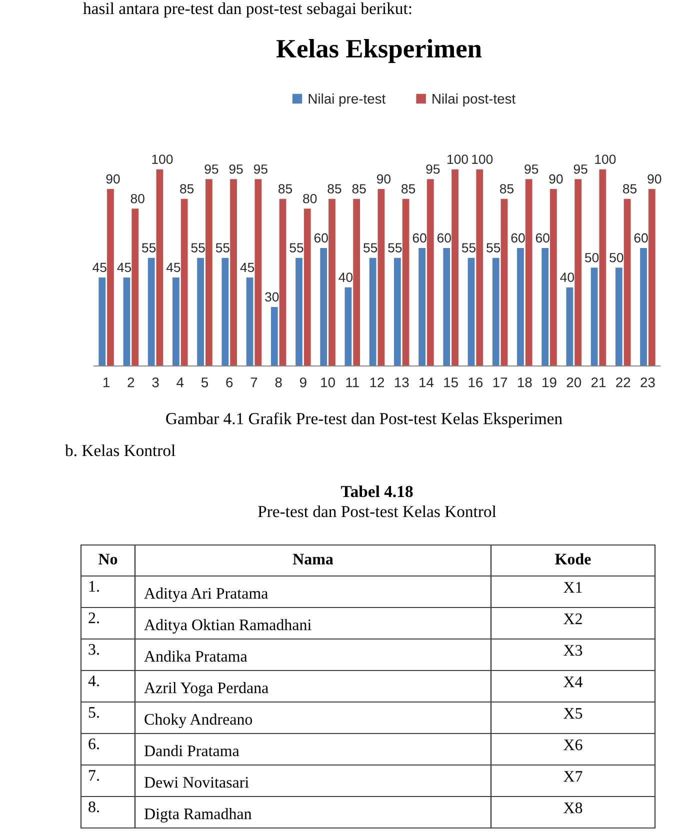  Describe the element at coordinates (107, 383) in the screenshot. I see `x-tick-label: 1` at that location.